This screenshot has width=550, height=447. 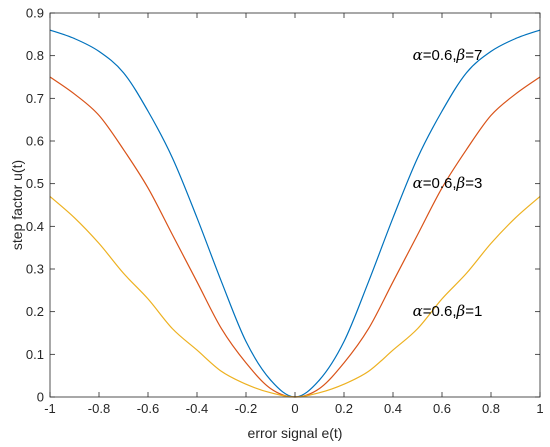 I want to click on x-tick-label: -0.2, so click(x=246, y=408).